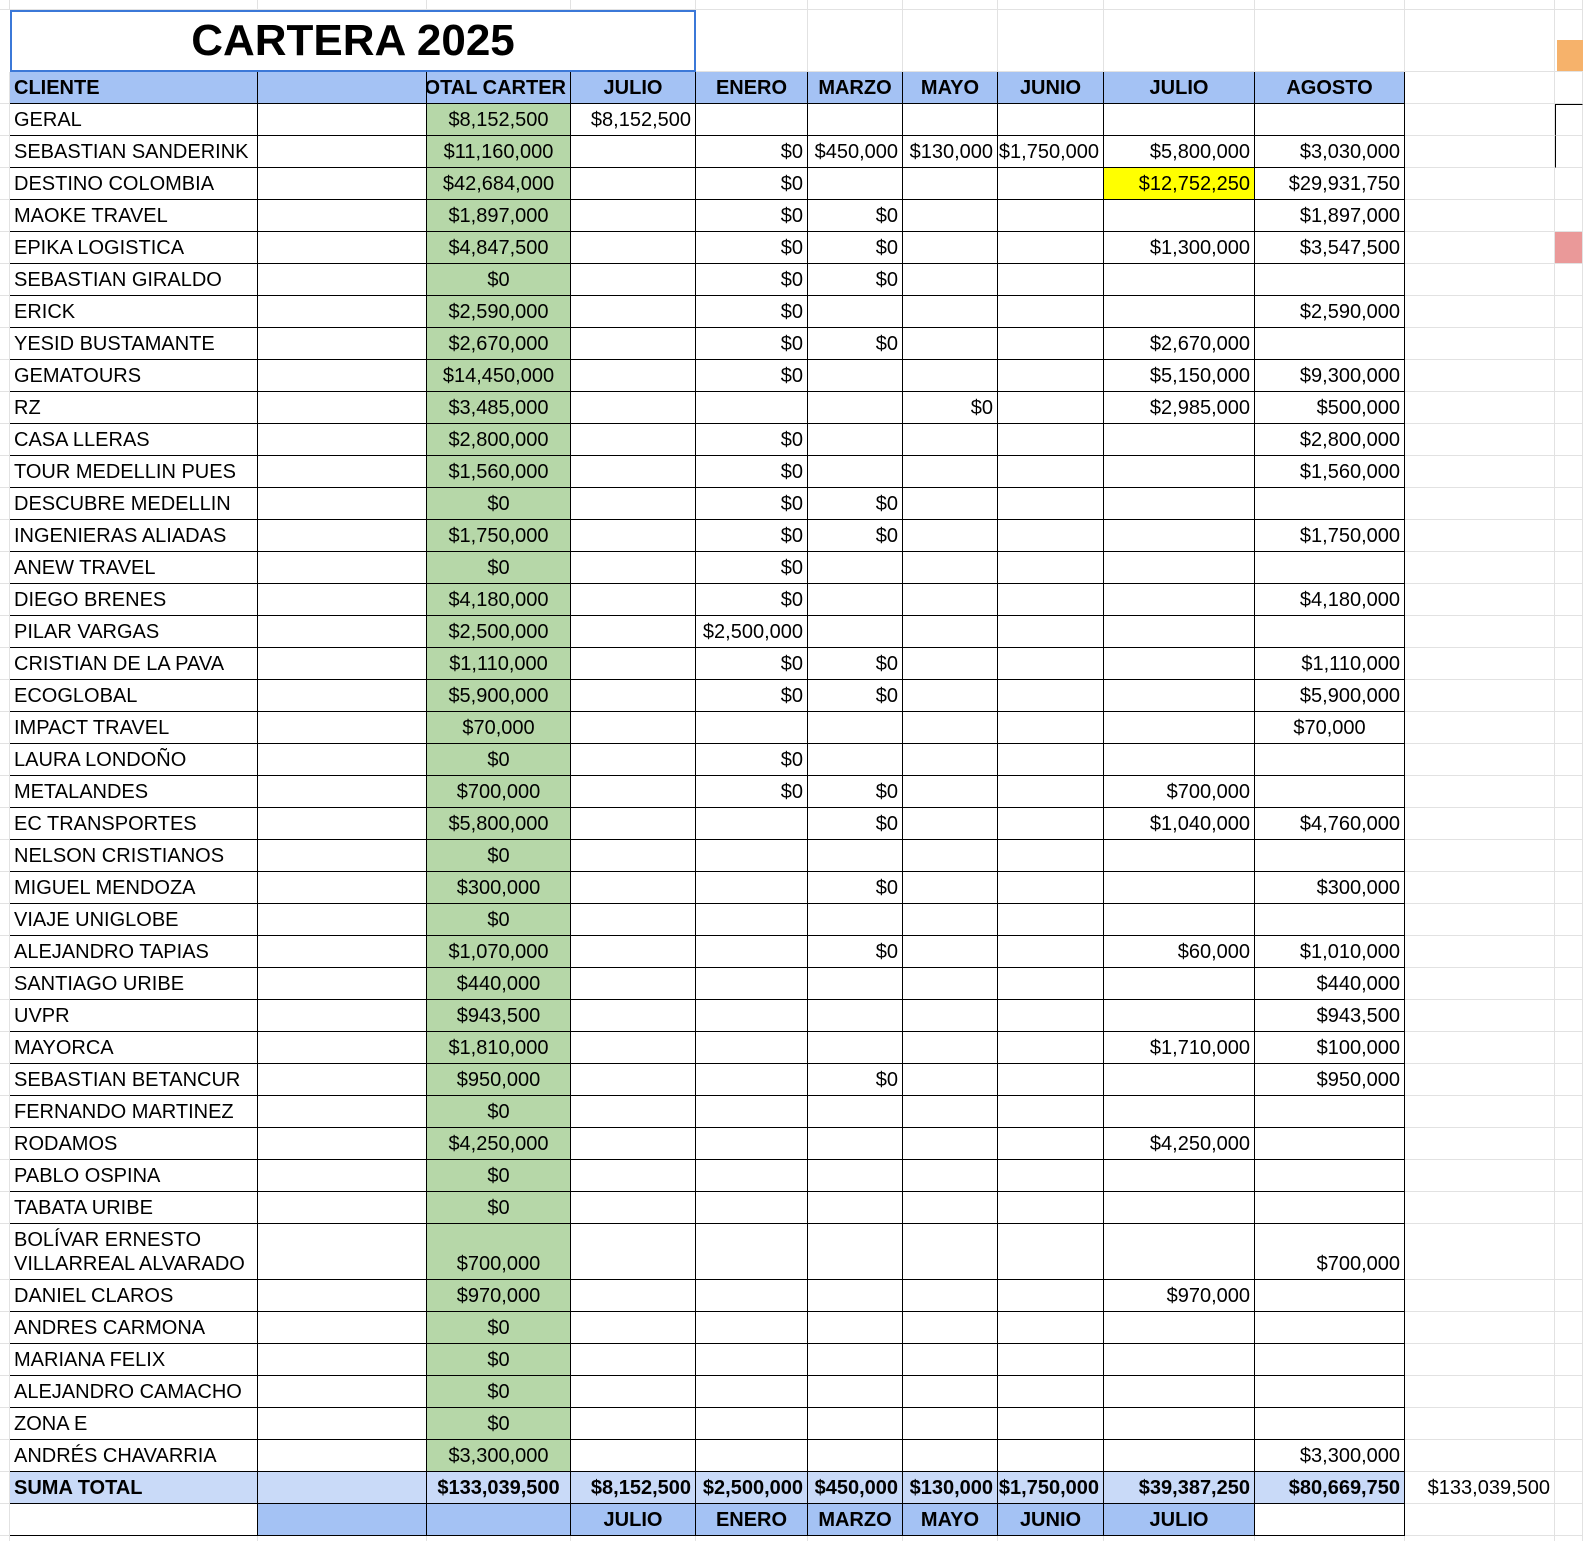 This screenshot has height=1541, width=1583. I want to click on month-value: $500,000, so click(1330, 408).